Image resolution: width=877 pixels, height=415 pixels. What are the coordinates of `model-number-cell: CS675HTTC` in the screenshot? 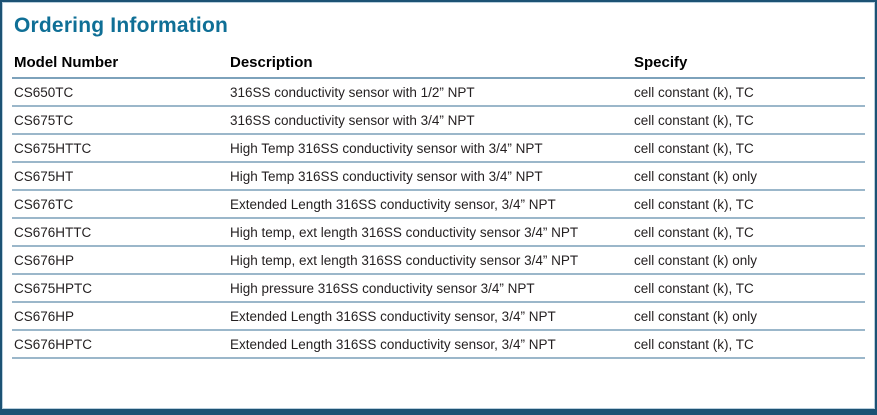 It's located at (120, 148).